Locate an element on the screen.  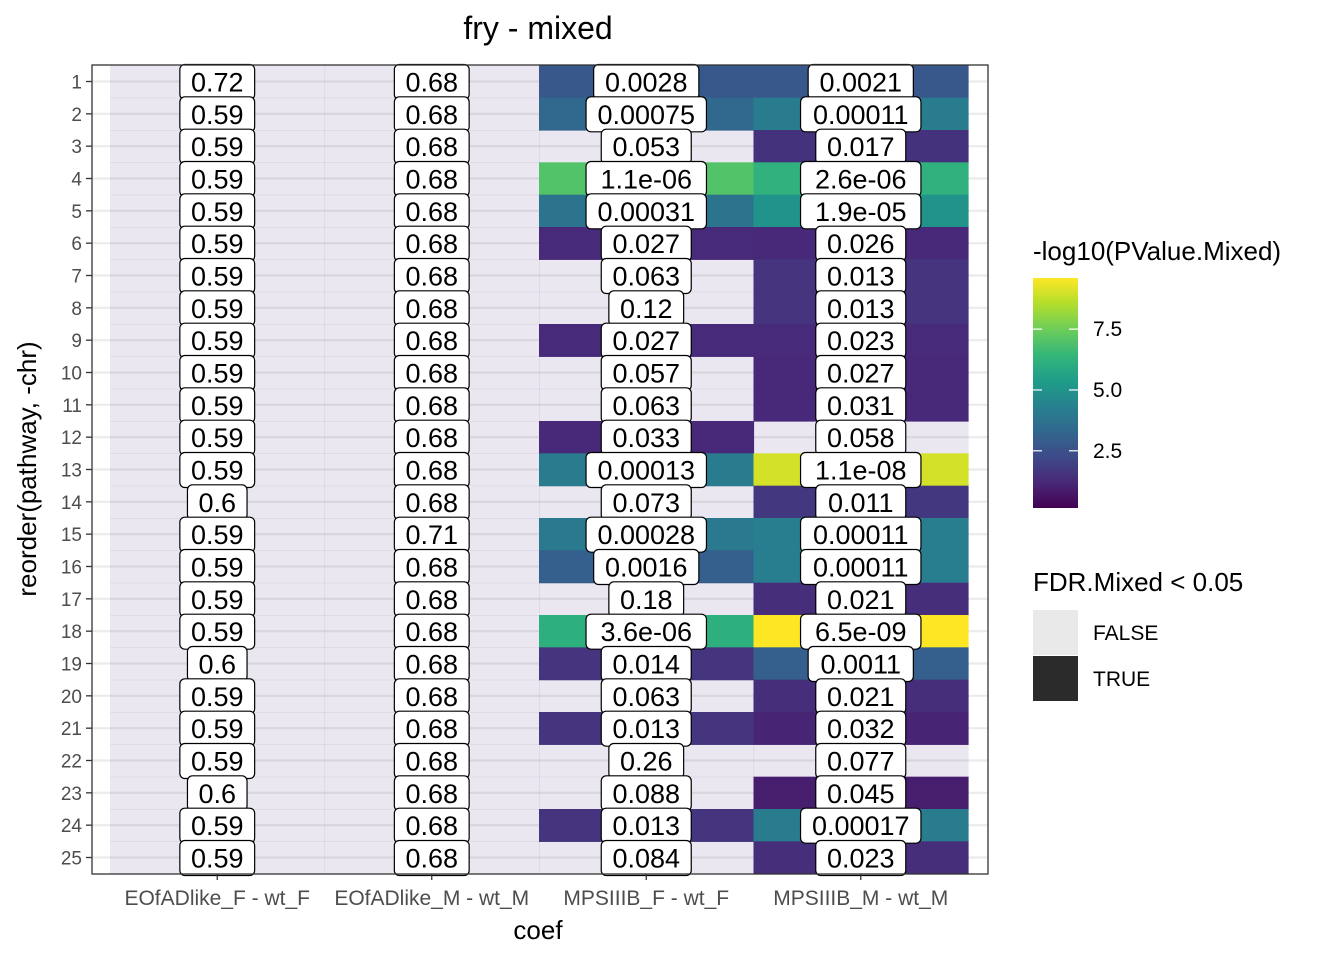
y-tick-label: 8 is located at coordinates (76, 309).